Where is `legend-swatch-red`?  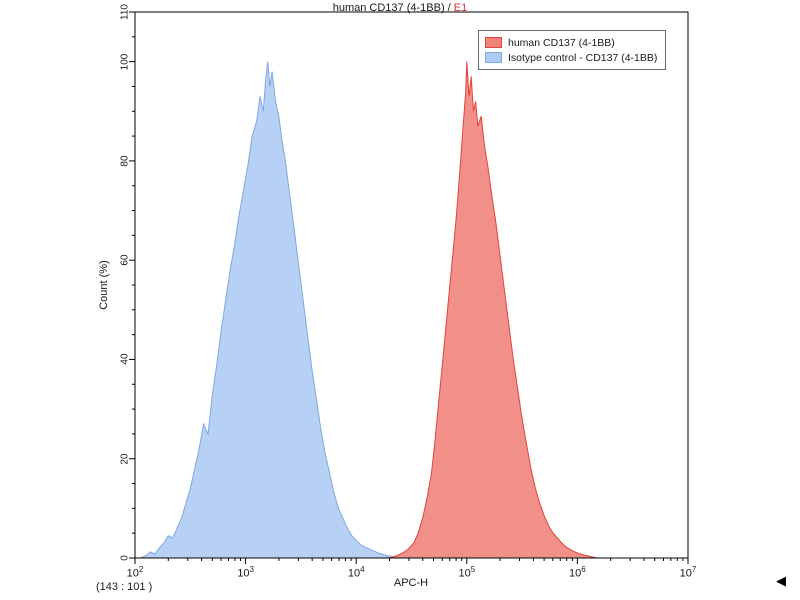 legend-swatch-red is located at coordinates (493, 42).